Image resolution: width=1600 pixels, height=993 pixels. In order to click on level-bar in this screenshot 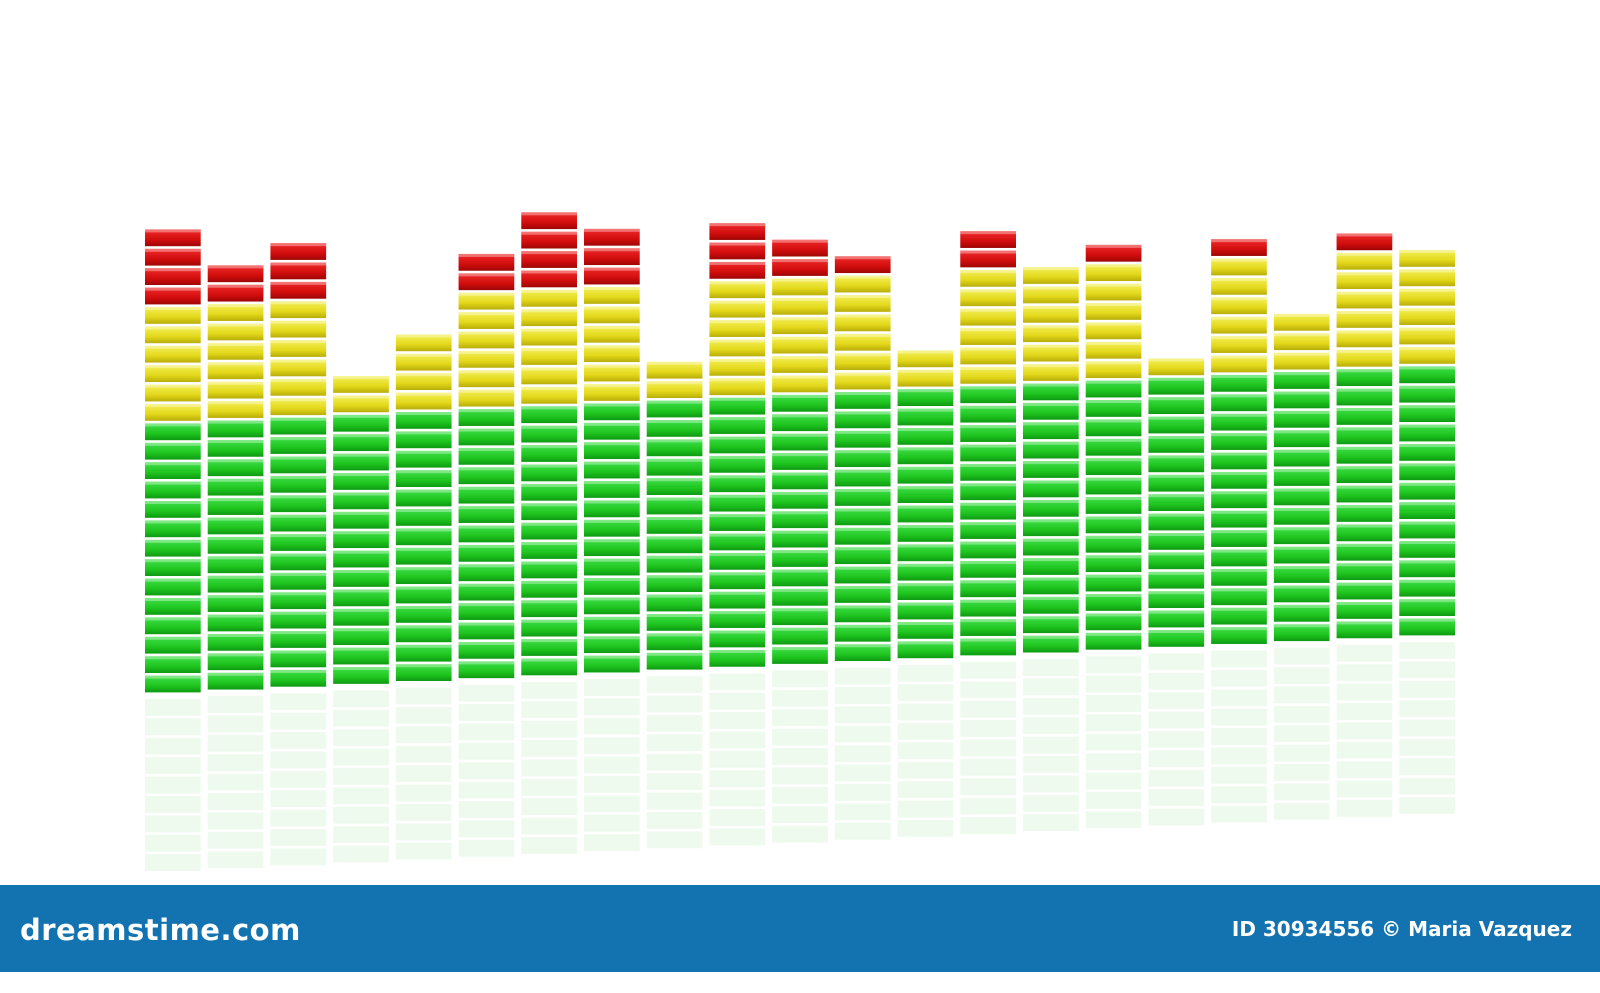, I will do `click(925, 504)`.